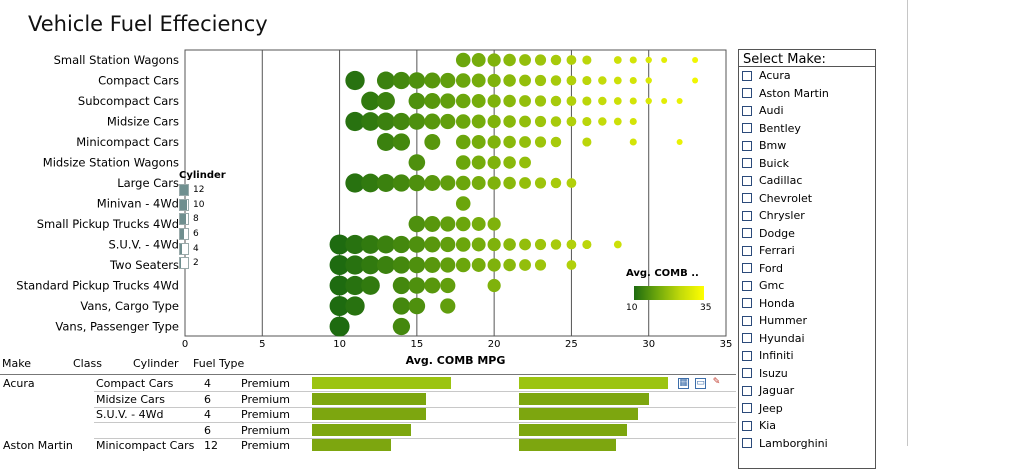 This screenshot has height=469, width=1024. What do you see at coordinates (716, 382) in the screenshot?
I see `edit-icon: ✎` at bounding box center [716, 382].